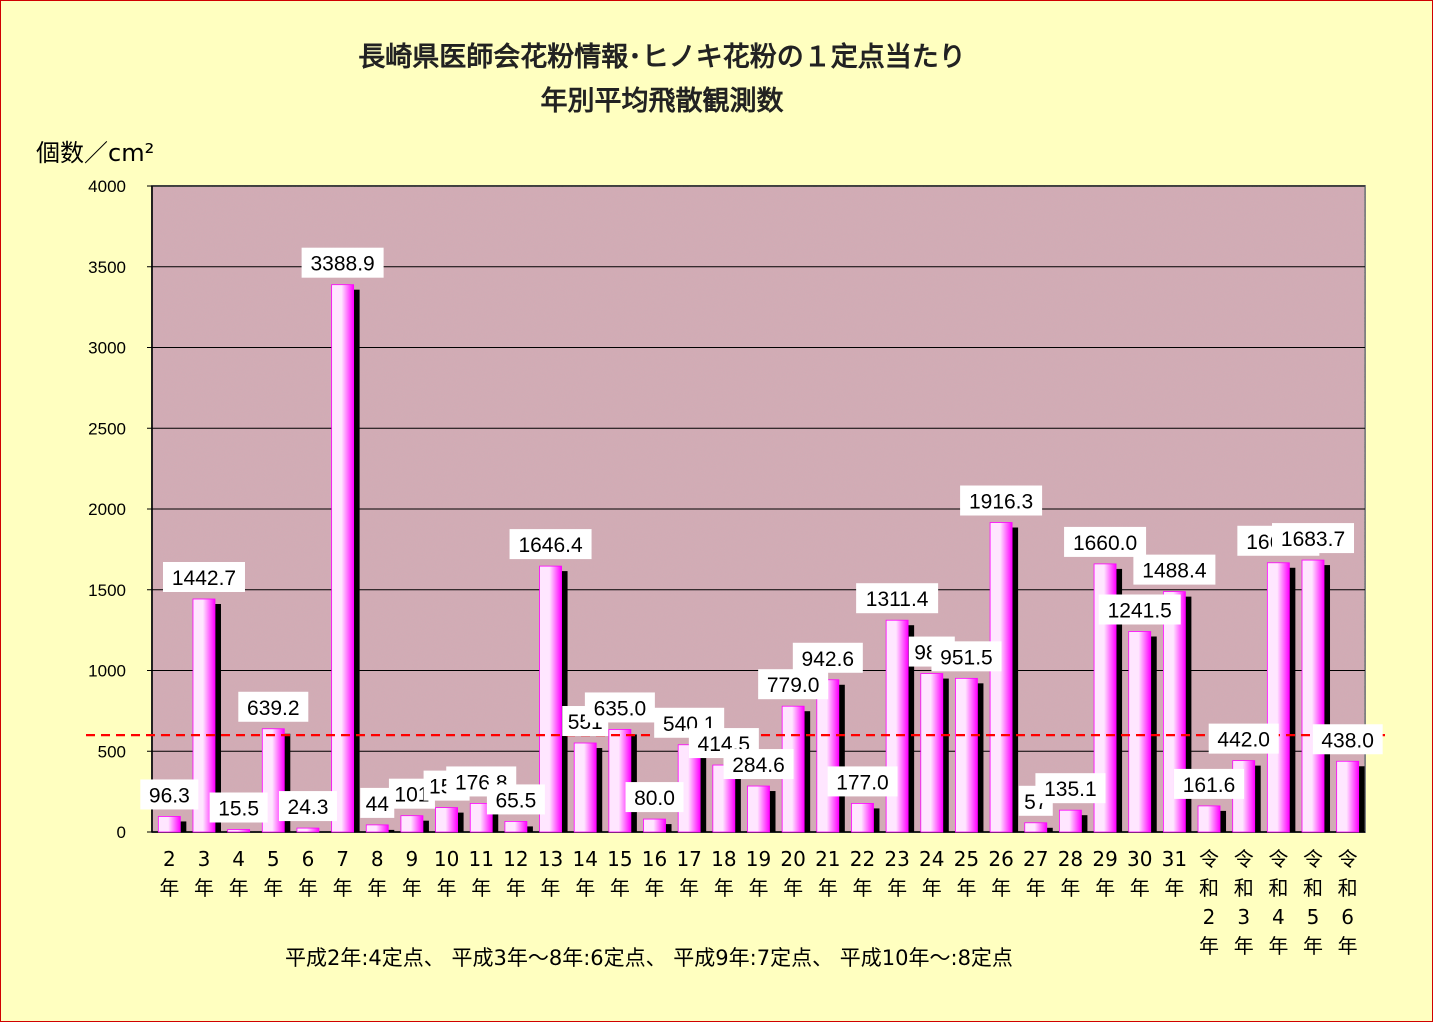 The image size is (1433, 1022). Describe the element at coordinates (1104, 859) in the screenshot. I see `x-tick-label: 29` at that location.